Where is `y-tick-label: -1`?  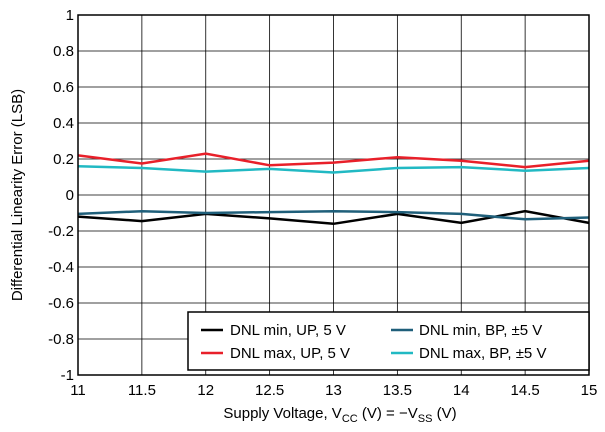 y-tick-label: -1 is located at coordinates (67, 375).